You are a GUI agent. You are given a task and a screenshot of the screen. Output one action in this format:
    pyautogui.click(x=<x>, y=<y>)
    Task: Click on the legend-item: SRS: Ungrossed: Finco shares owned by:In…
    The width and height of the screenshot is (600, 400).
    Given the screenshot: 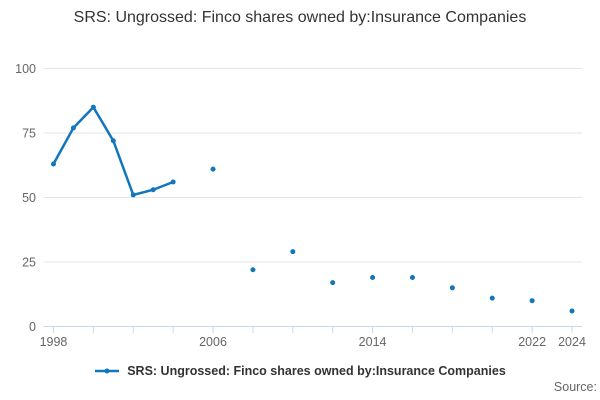 What is the action you would take?
    pyautogui.click(x=300, y=371)
    